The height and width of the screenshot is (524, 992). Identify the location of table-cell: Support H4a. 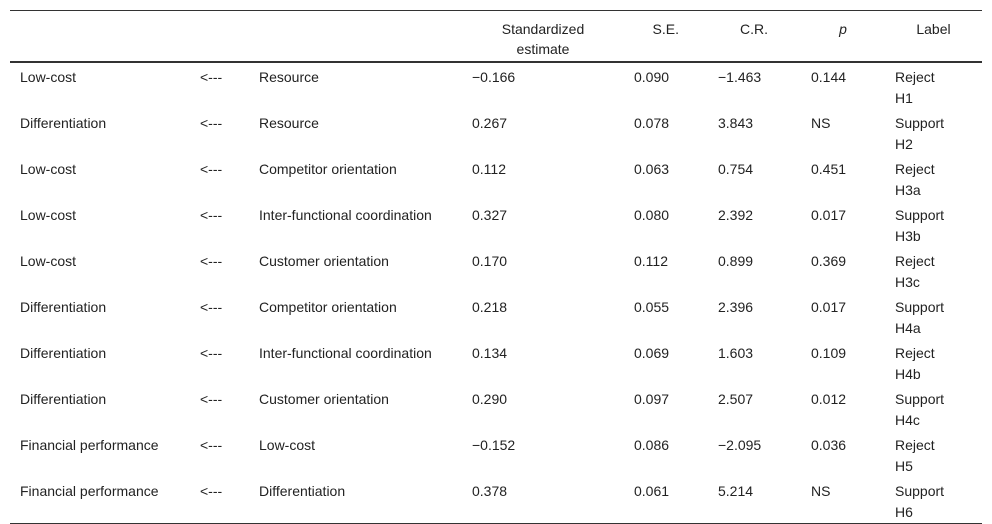
(920, 317).